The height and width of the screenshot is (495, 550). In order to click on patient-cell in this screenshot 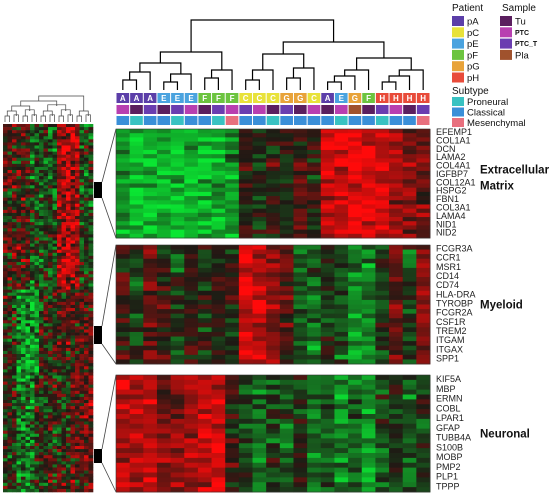, I will do `click(396, 98)`.